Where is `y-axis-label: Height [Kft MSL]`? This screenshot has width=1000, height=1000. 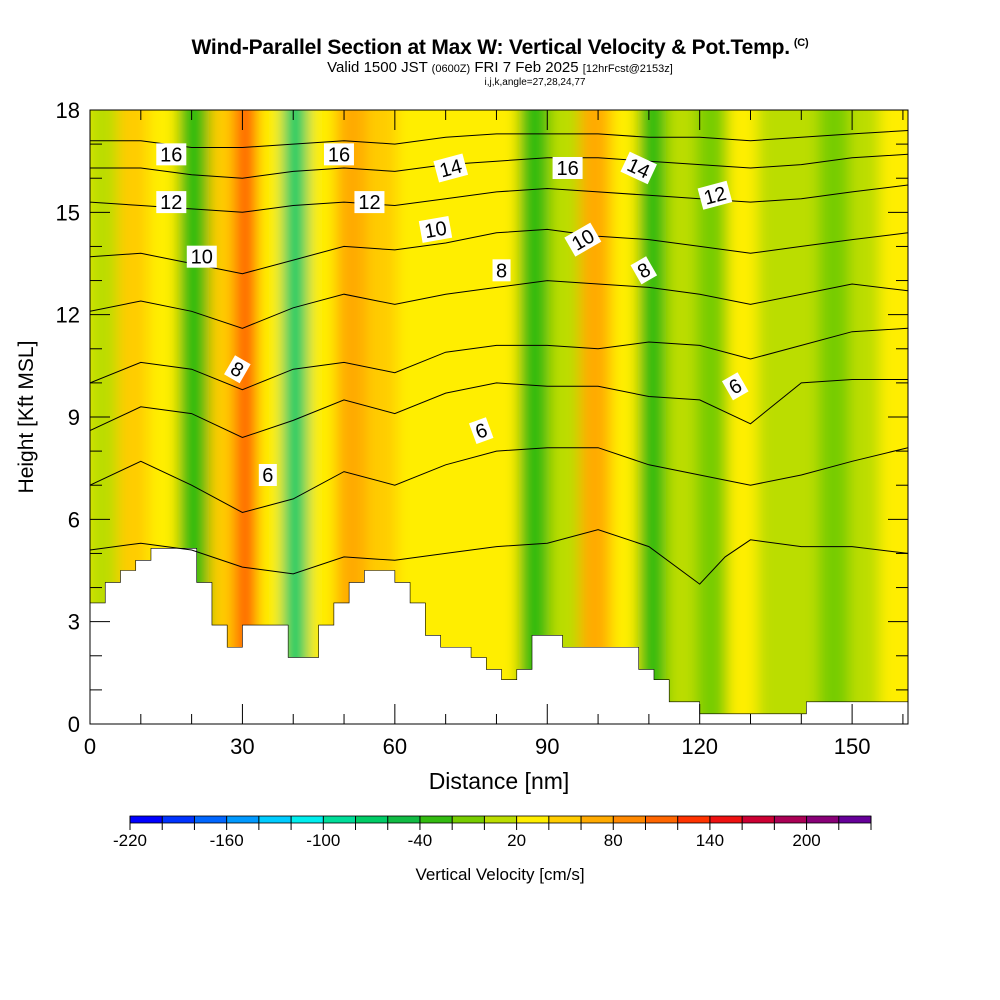
y-axis-label: Height [Kft MSL] is located at coordinates (26, 417).